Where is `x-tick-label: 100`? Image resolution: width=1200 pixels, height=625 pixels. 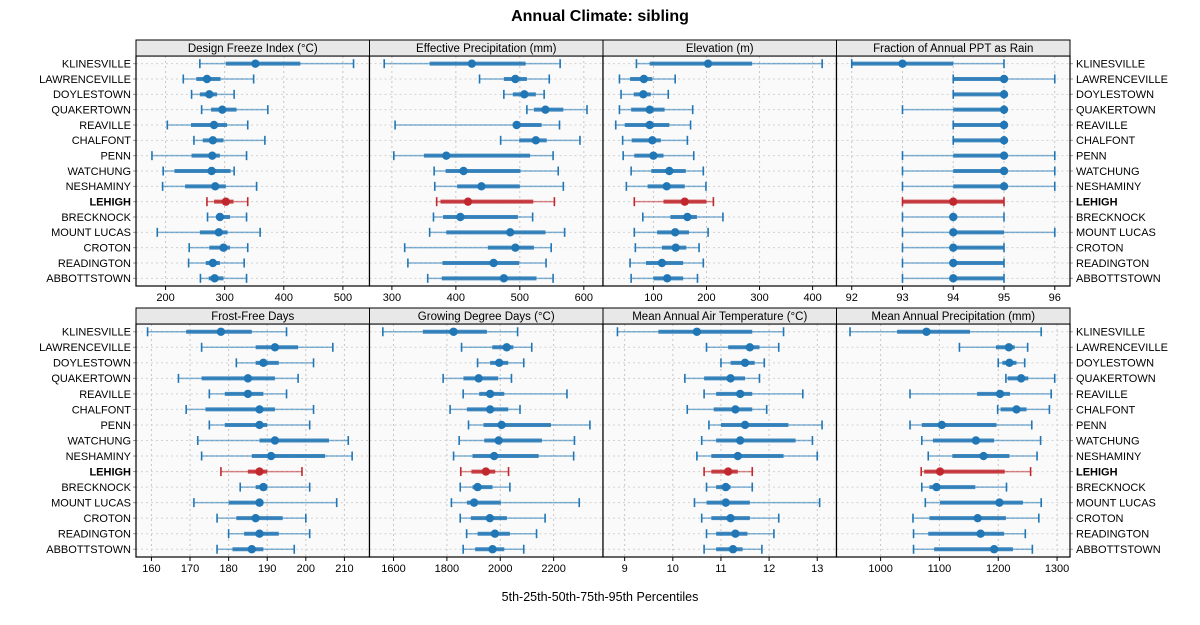
x-tick-label: 100 is located at coordinates (653, 298).